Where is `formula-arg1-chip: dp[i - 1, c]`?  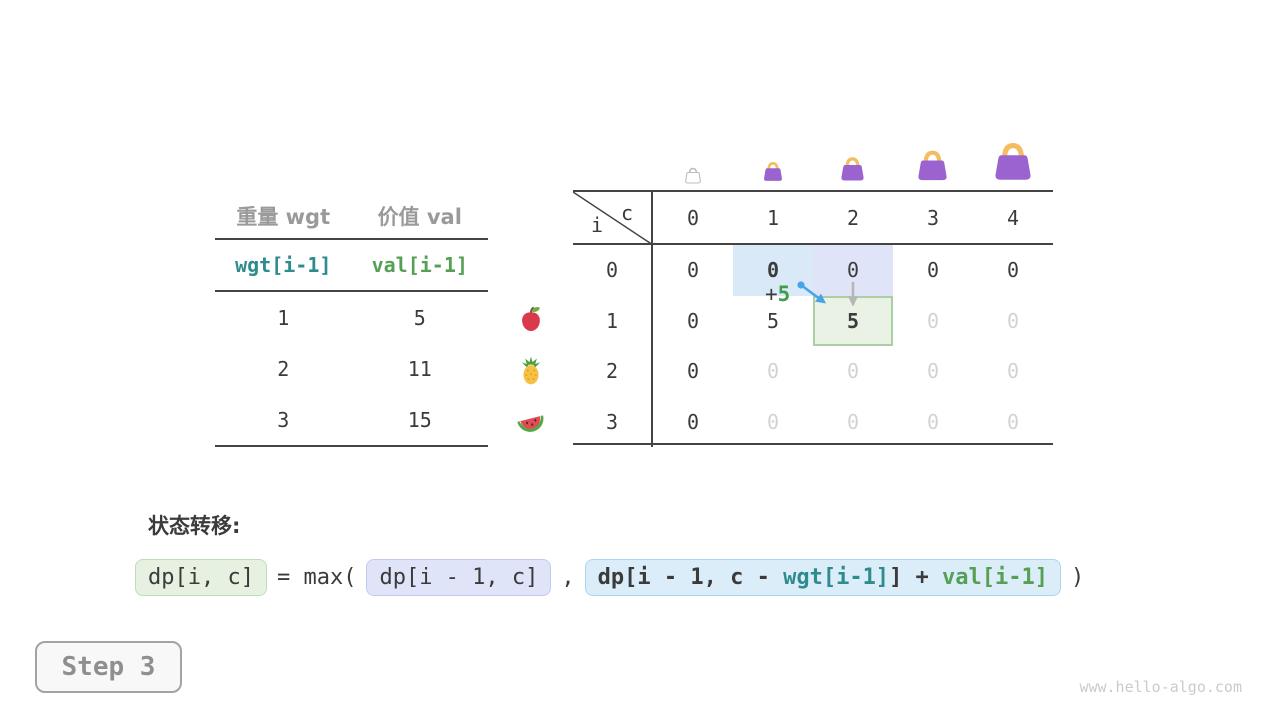 formula-arg1-chip: dp[i - 1, c] is located at coordinates (459, 577).